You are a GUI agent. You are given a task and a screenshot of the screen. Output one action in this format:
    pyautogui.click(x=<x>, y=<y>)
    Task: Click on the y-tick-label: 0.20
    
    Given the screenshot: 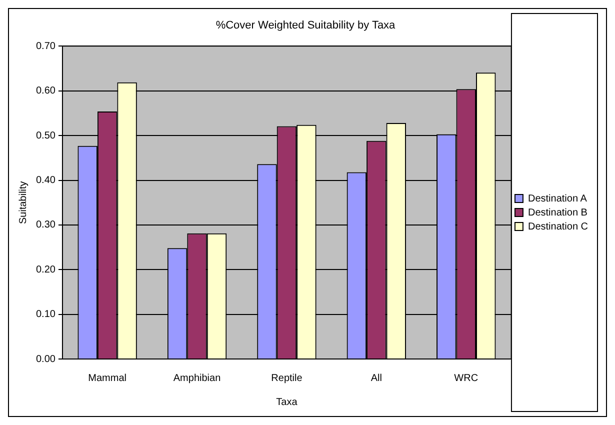 What is the action you would take?
    pyautogui.click(x=46, y=270)
    